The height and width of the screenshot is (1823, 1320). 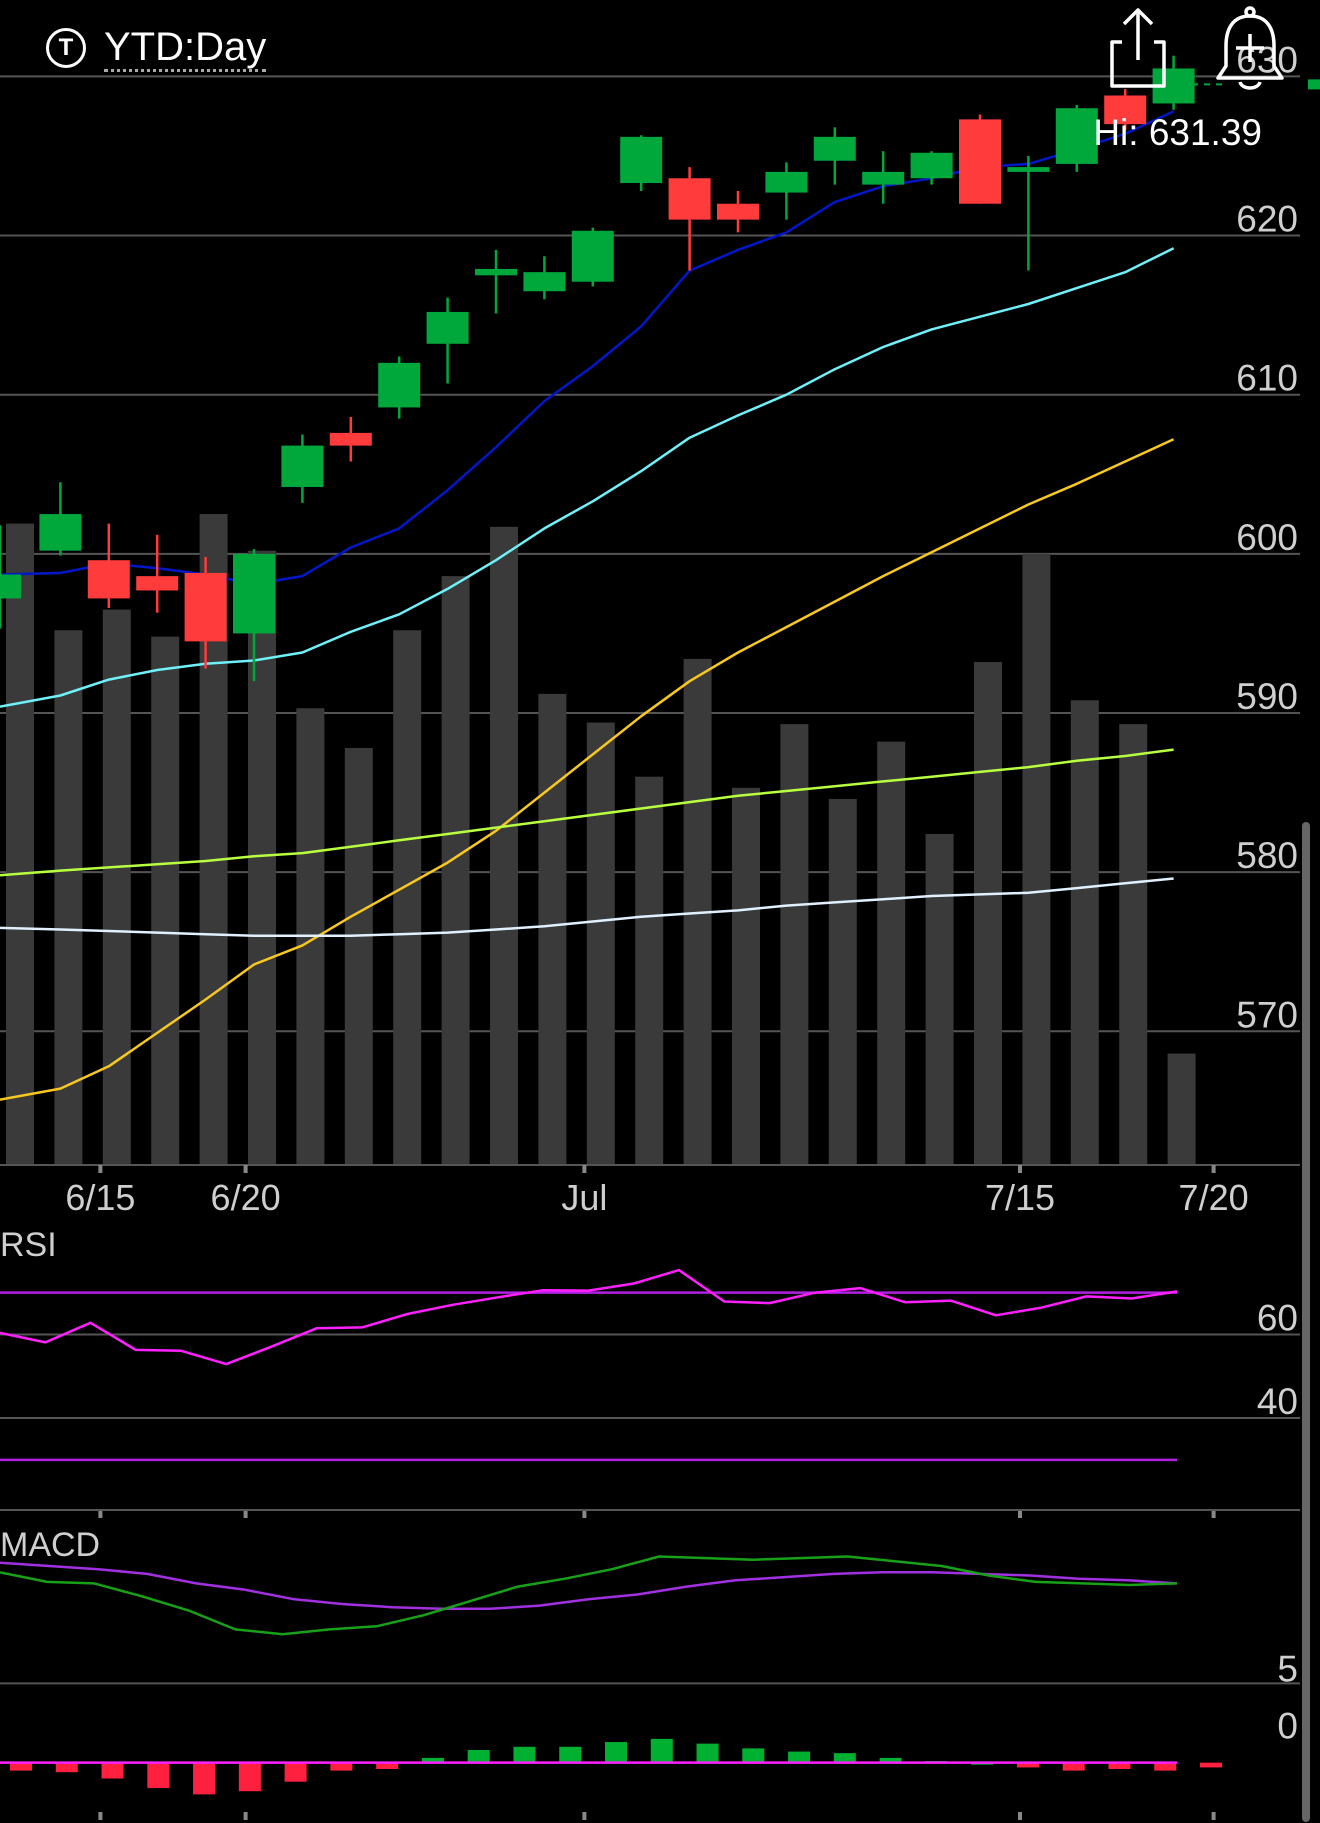 What do you see at coordinates (1138, 48) in the screenshot?
I see `share-icon` at bounding box center [1138, 48].